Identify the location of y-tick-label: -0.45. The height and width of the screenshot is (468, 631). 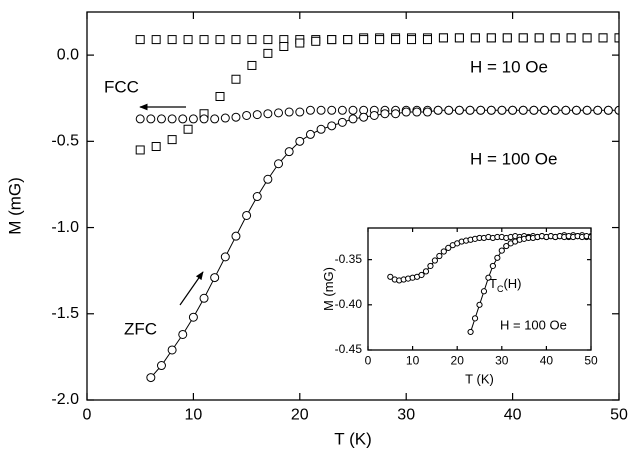
(349, 349).